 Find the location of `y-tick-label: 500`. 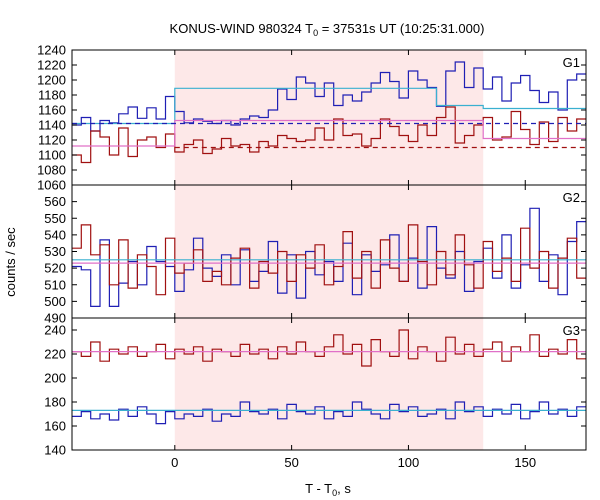

y-tick-label: 500 is located at coordinates (55, 301).